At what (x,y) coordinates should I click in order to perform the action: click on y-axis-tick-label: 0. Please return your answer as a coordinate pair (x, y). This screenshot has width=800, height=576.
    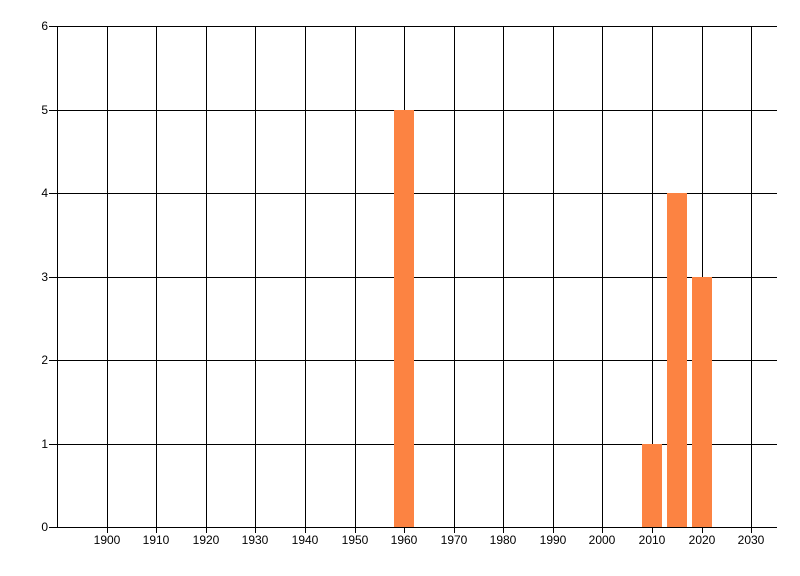
    Looking at the image, I should click on (44, 527).